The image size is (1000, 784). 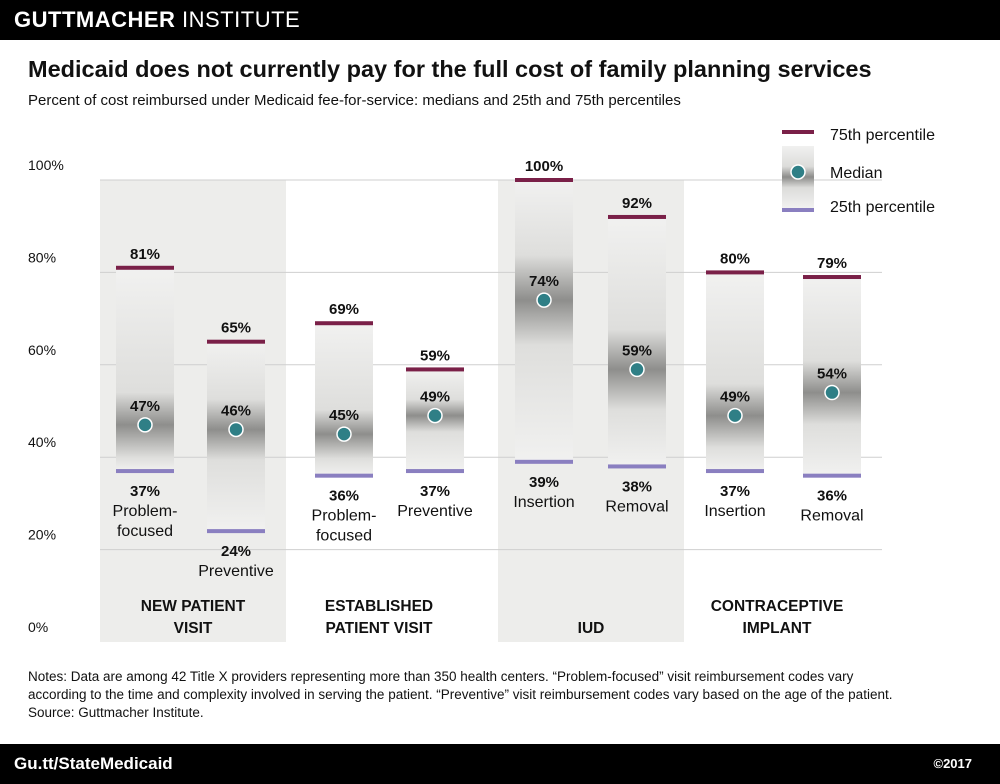 I want to click on y-tick-label: 100%, so click(x=46, y=165).